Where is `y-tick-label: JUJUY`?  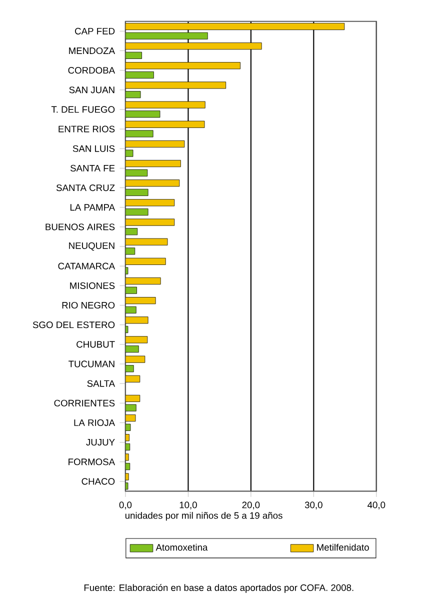
y-tick-label: JUJUY is located at coordinates (100, 442).